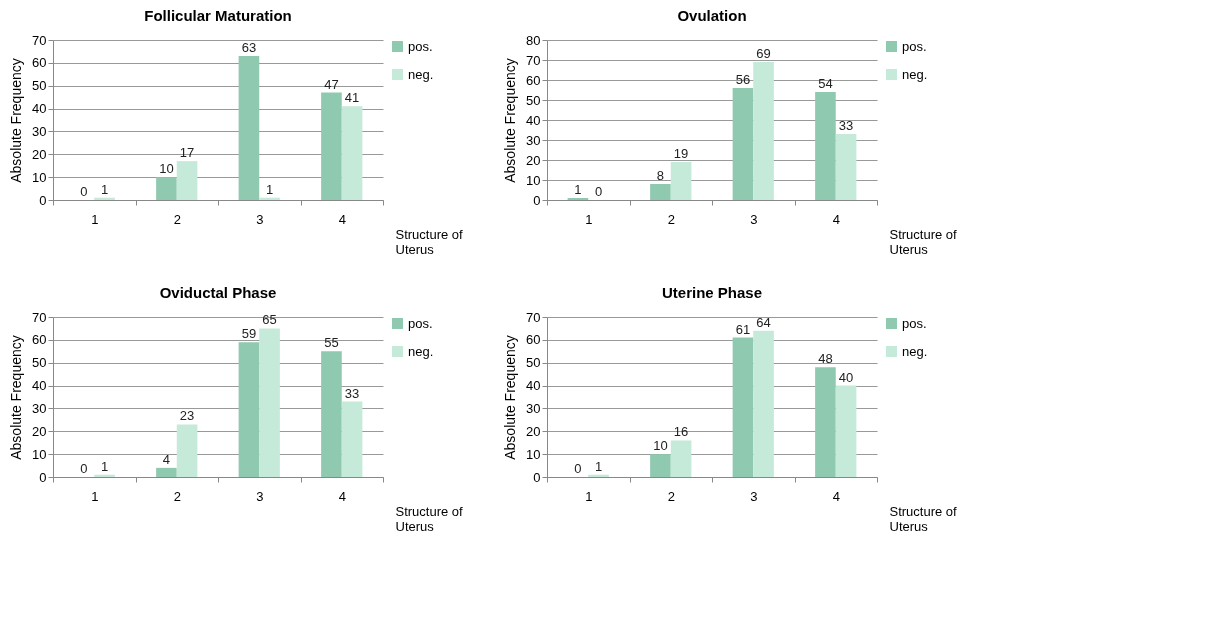  I want to click on data-label: 16, so click(681, 432).